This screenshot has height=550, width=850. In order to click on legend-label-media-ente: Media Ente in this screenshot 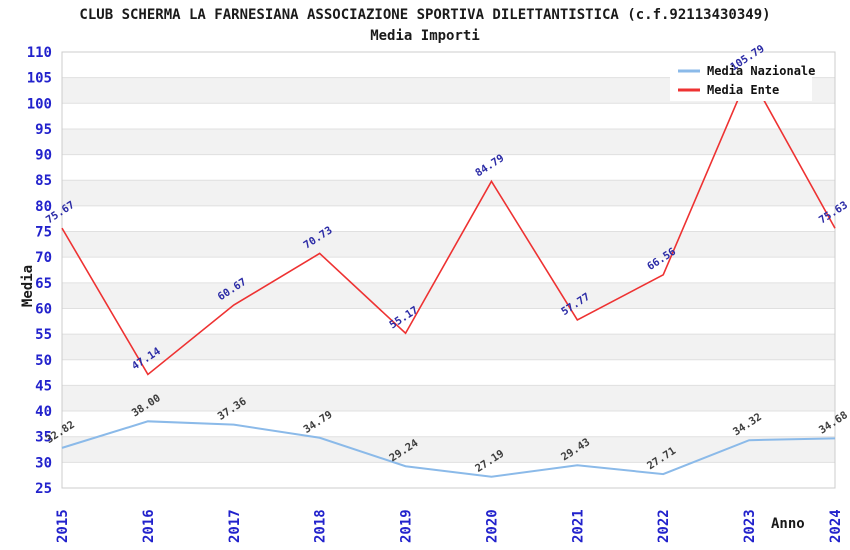, I will do `click(743, 90)`.